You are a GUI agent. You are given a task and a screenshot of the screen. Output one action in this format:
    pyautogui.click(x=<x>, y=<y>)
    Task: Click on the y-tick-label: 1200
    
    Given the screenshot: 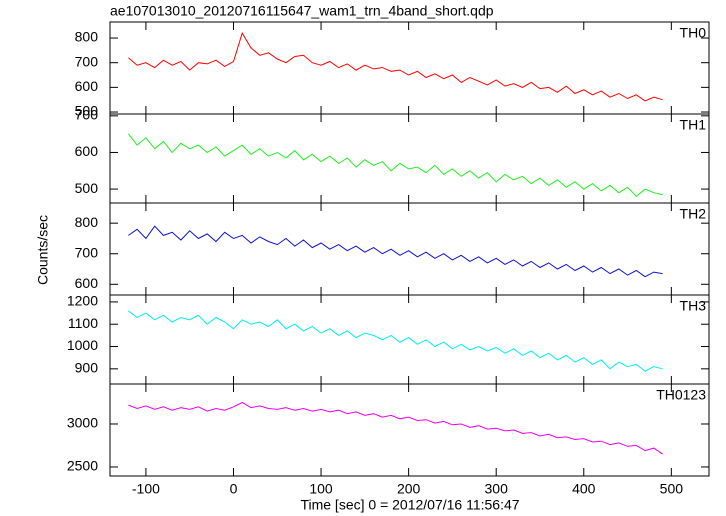 What is the action you would take?
    pyautogui.click(x=82, y=301)
    